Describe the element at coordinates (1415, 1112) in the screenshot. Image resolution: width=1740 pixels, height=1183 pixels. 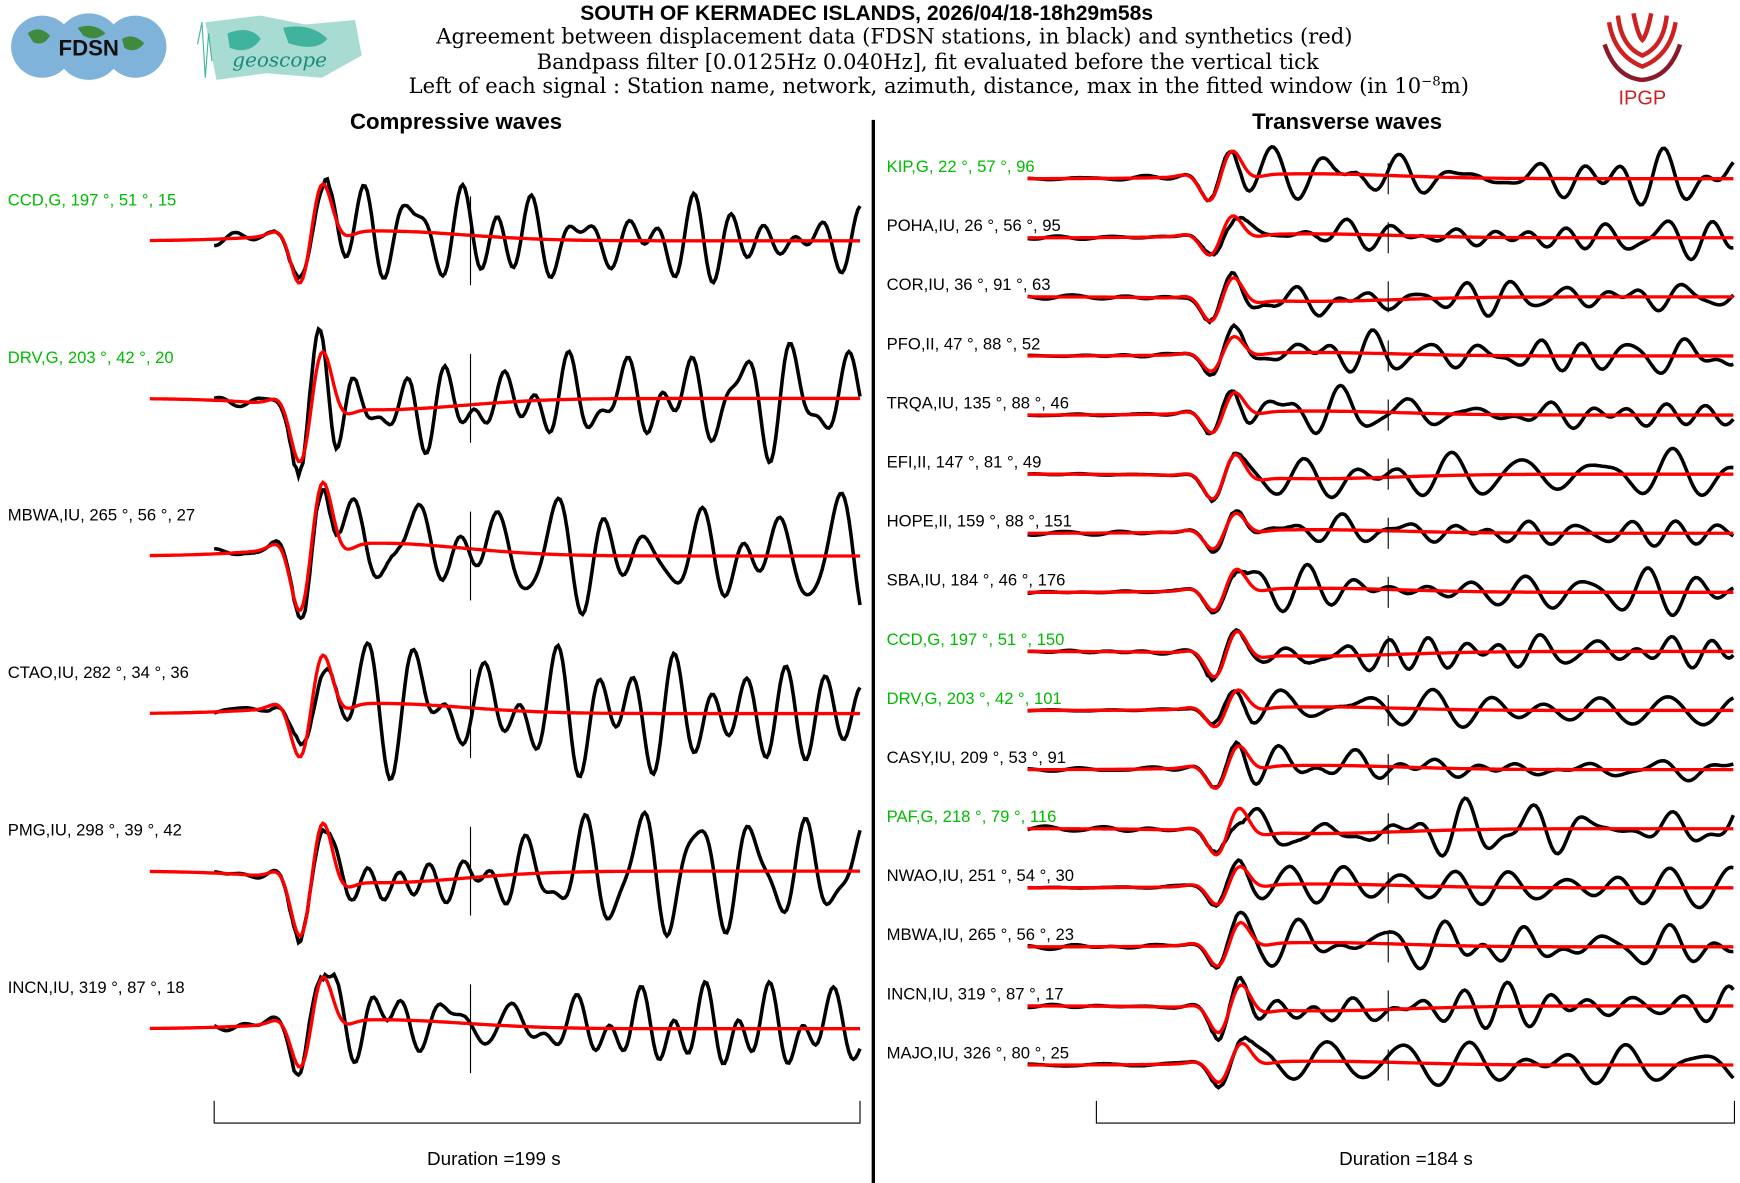
I see `duration-bracket-transverse` at that location.